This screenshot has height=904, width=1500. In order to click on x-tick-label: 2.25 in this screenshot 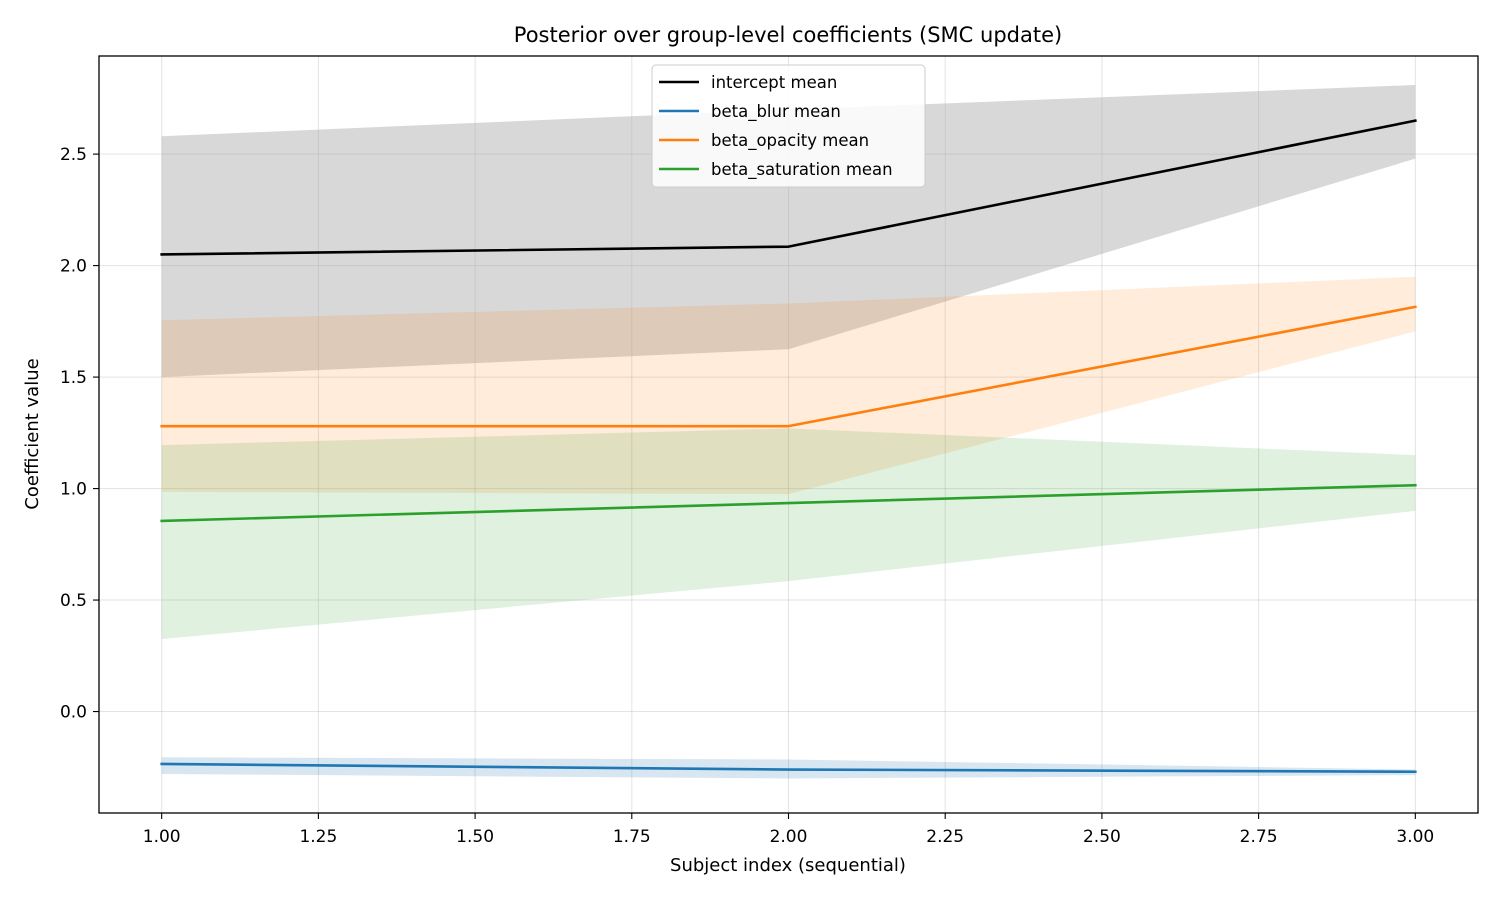, I will do `click(945, 837)`.